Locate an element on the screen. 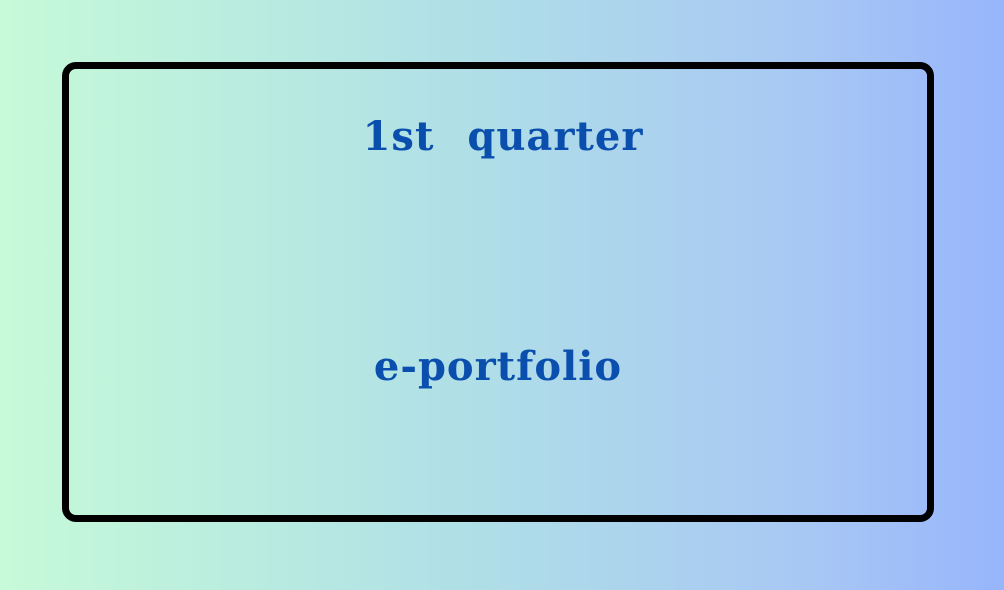 This screenshot has width=1004, height=590. title-line-2: e-portfolio is located at coordinates (498, 366).